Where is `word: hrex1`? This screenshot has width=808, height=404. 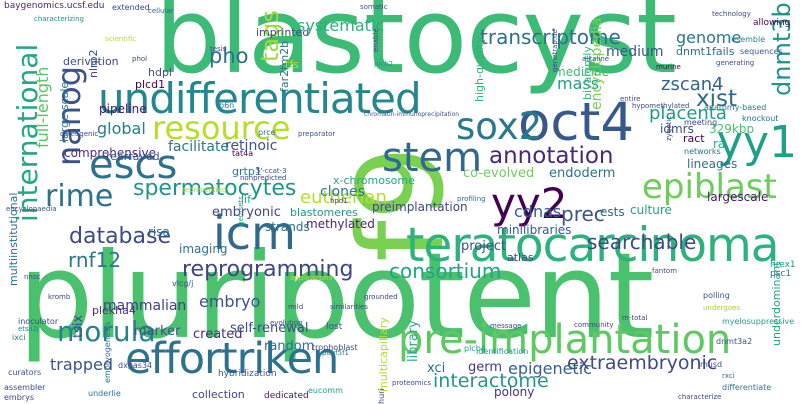 word: hrex1 is located at coordinates (783, 265).